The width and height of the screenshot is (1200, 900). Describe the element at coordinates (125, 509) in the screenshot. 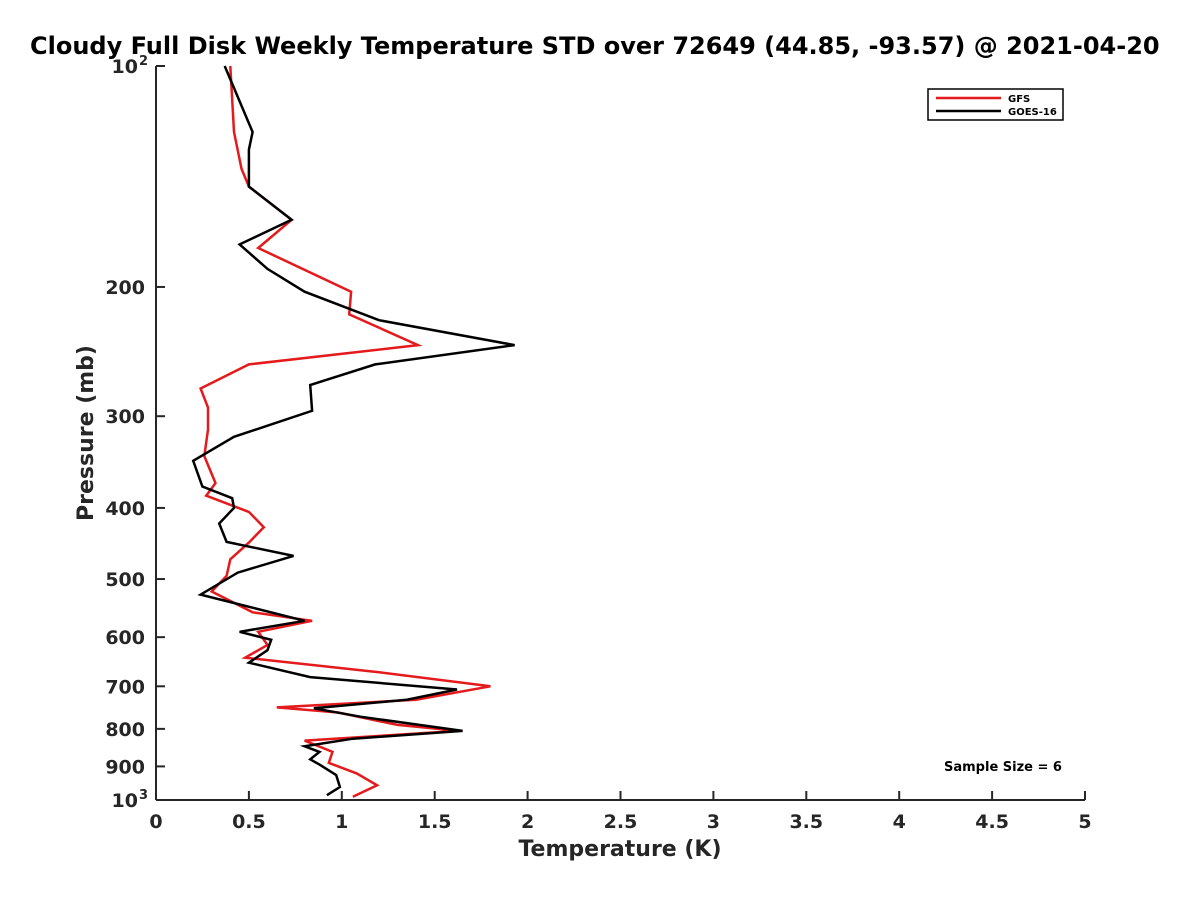

I see `y-tick-label: 400` at that location.